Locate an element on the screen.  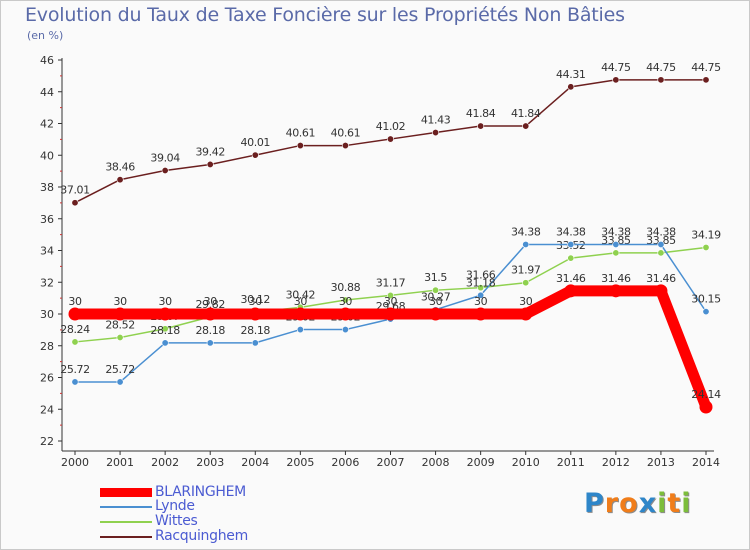
y-tick-label: 28 is located at coordinates (47, 346).